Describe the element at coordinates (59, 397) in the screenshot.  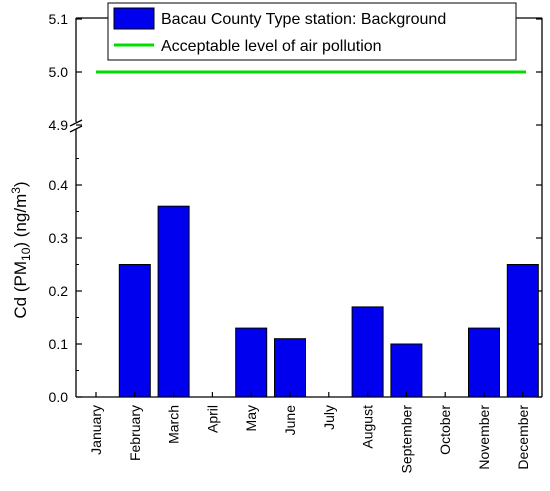
I see `y-tick-label: 0.0` at that location.